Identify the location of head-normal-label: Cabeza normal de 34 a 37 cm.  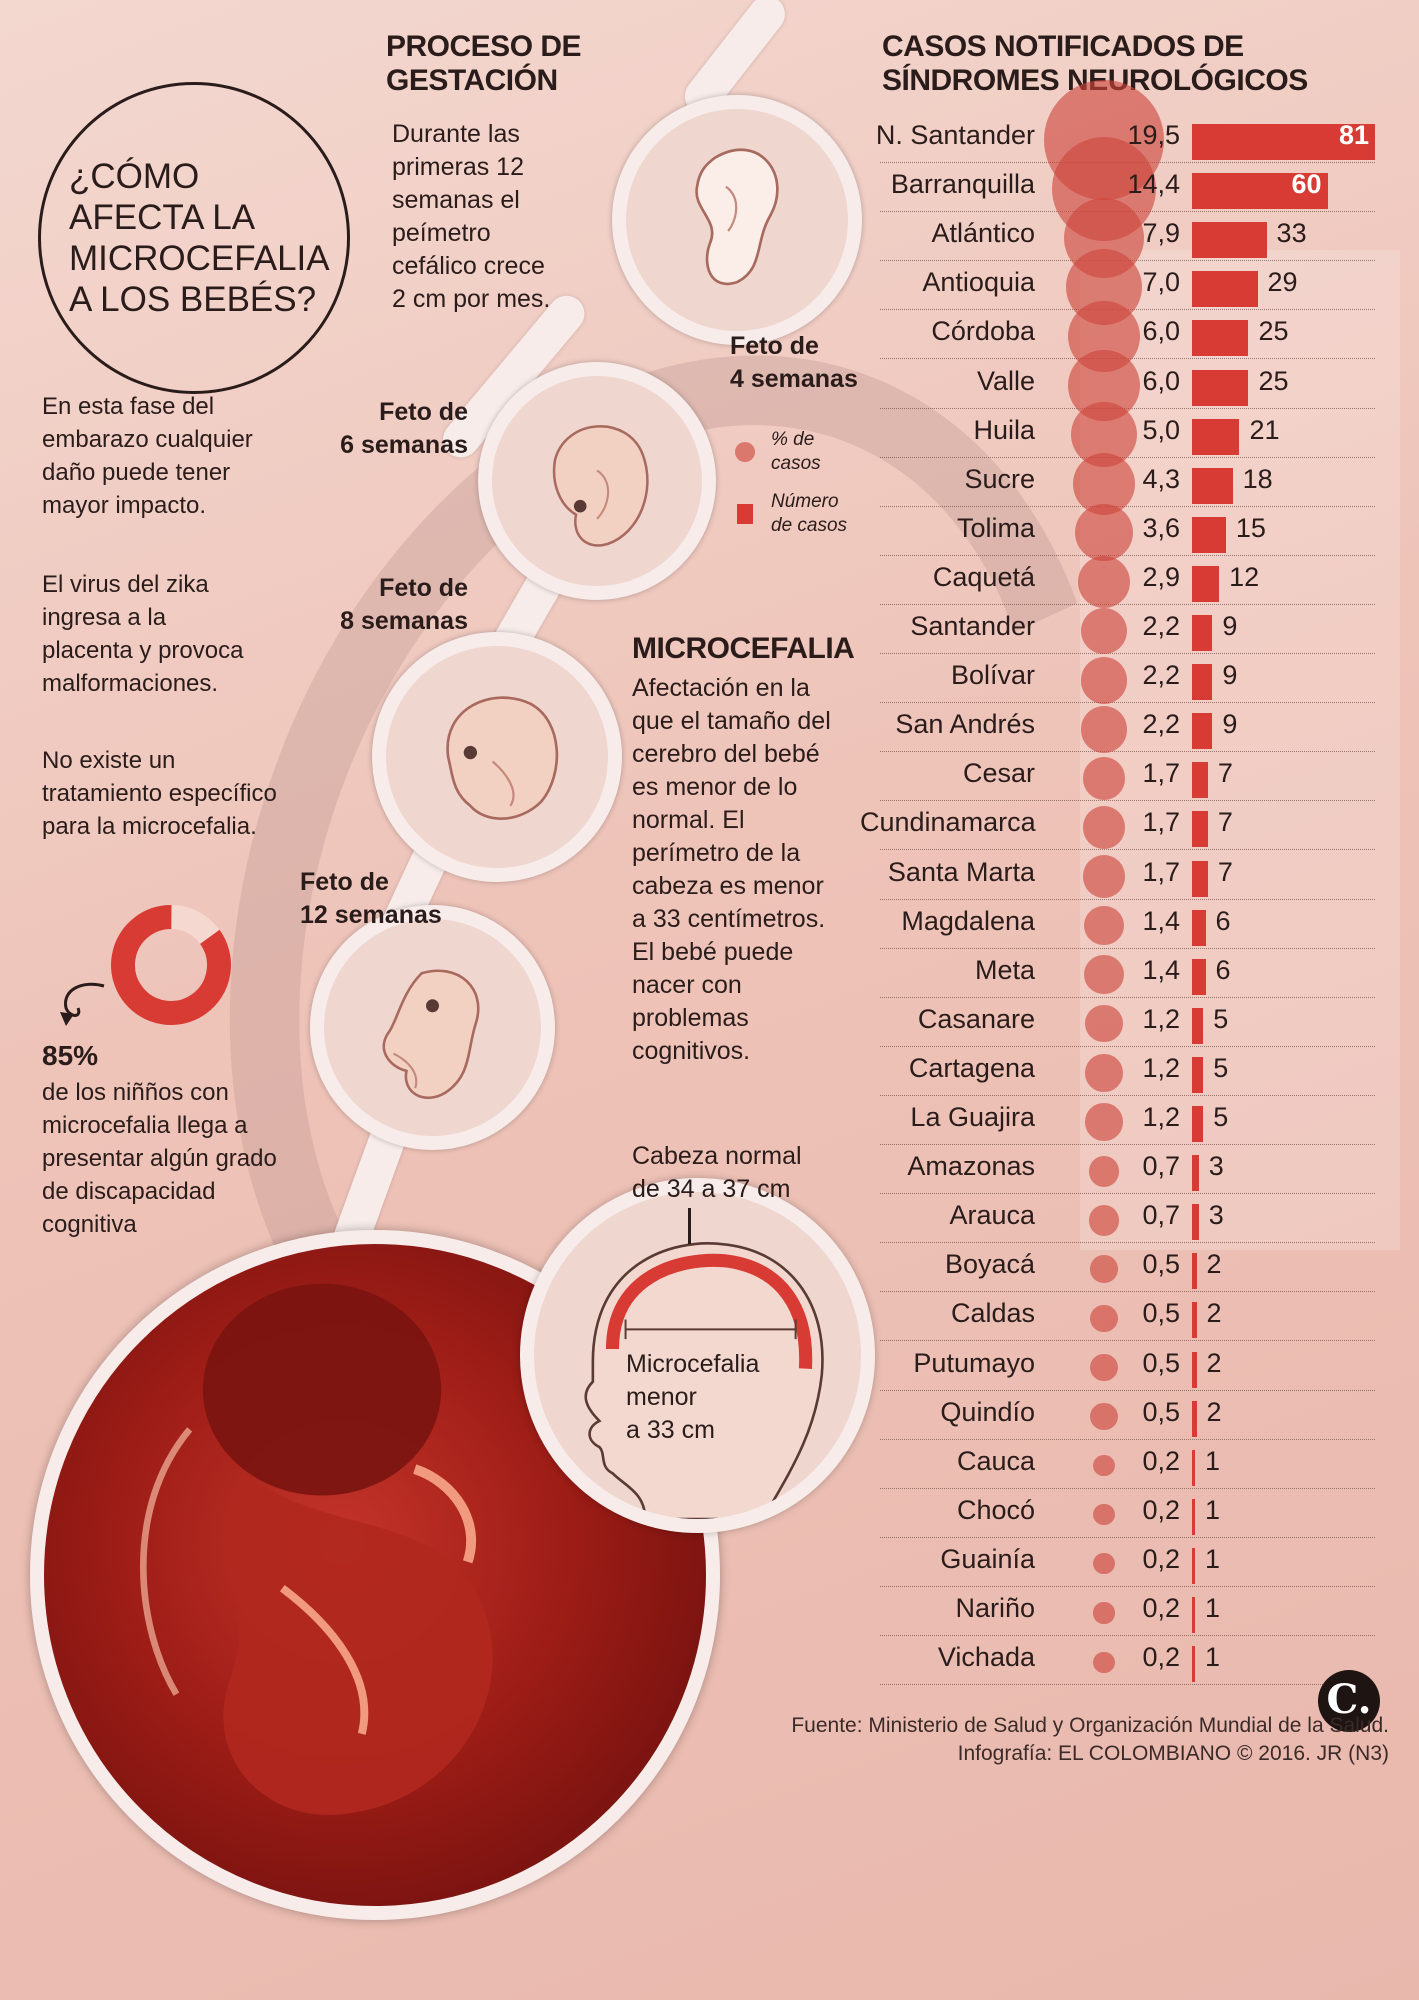
(717, 1173).